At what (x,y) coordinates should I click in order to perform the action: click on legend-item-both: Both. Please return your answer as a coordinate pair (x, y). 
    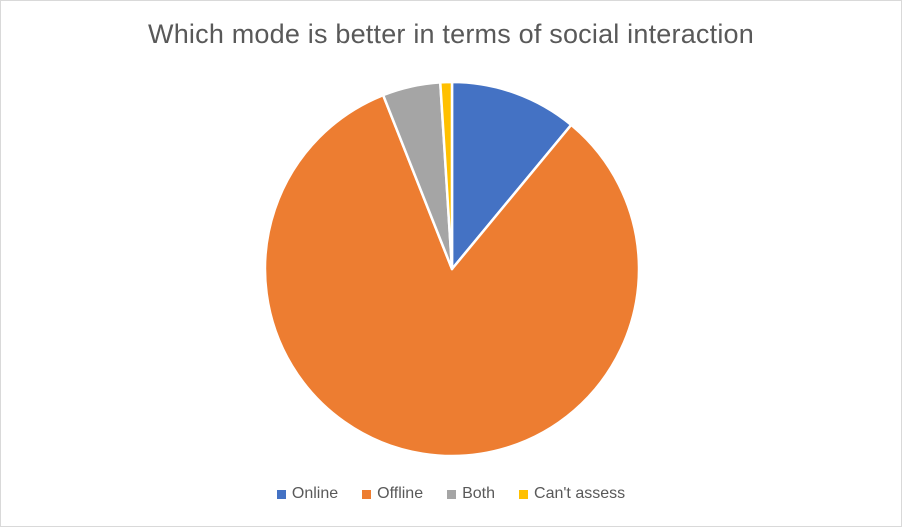
    Looking at the image, I should click on (471, 494).